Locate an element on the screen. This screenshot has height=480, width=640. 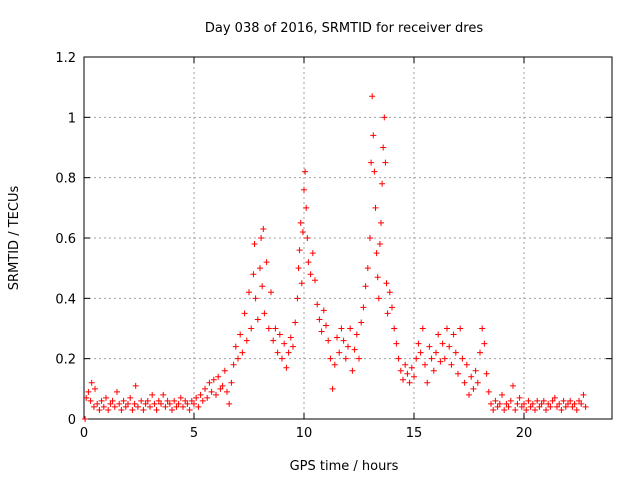
x-tick-labels: 0 5 10 15 20 is located at coordinates (306, 433).